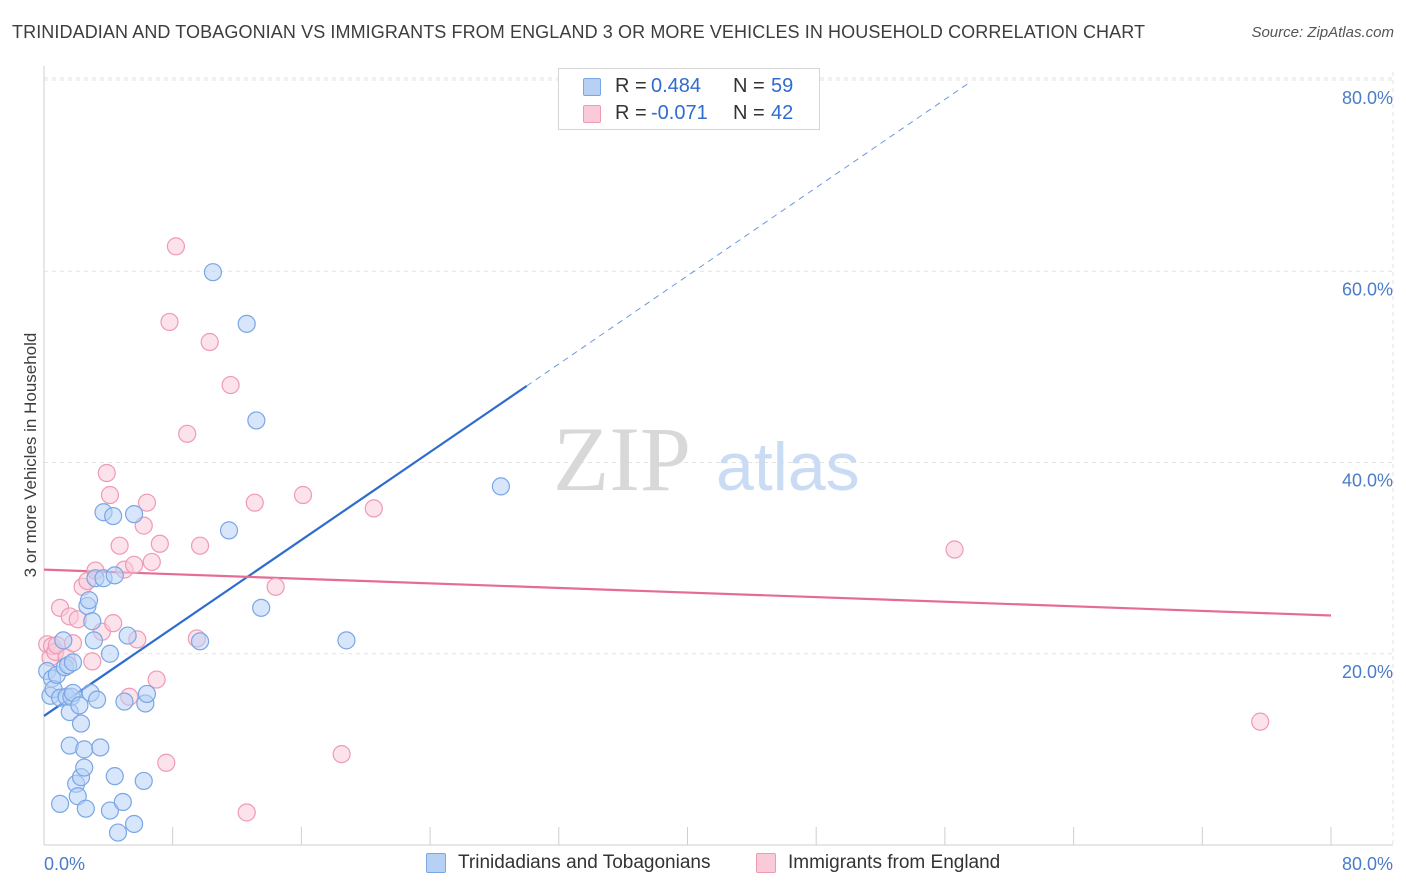 This screenshot has height=892, width=1406. Describe the element at coordinates (622, 459) in the screenshot. I see `watermark-zip: ZIP` at that location.